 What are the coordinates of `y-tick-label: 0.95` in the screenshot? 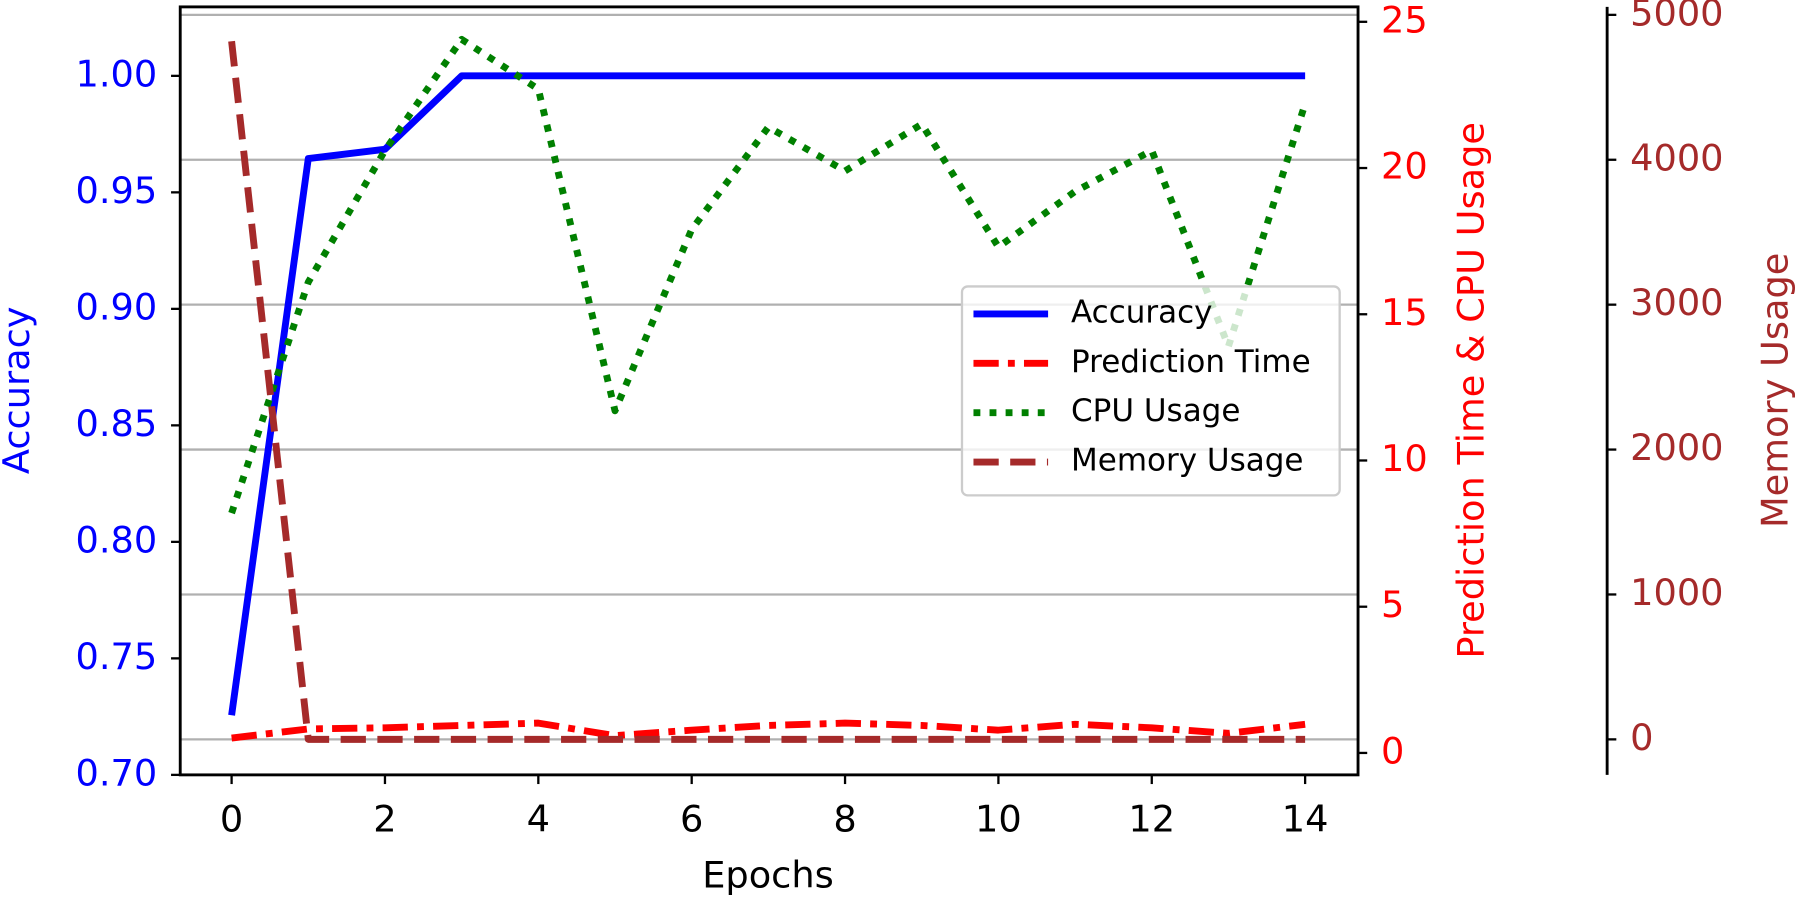 It's located at (117, 190).